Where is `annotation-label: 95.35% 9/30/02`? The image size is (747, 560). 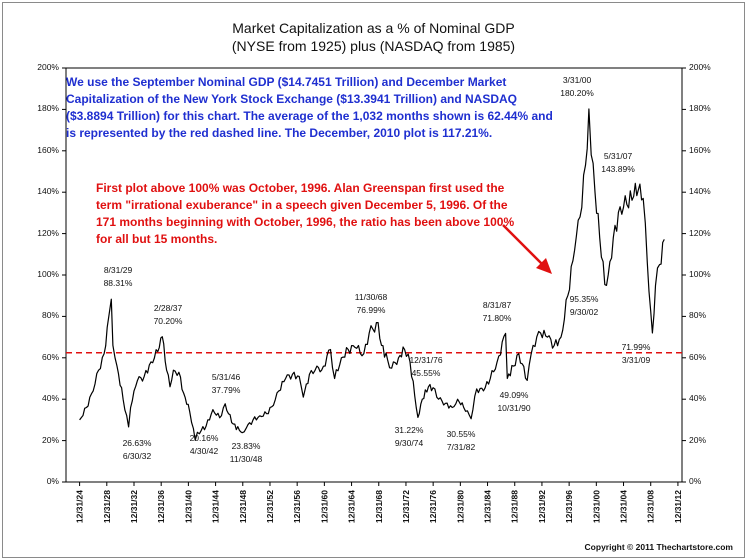 annotation-label: 95.35% 9/30/02 is located at coordinates (584, 306).